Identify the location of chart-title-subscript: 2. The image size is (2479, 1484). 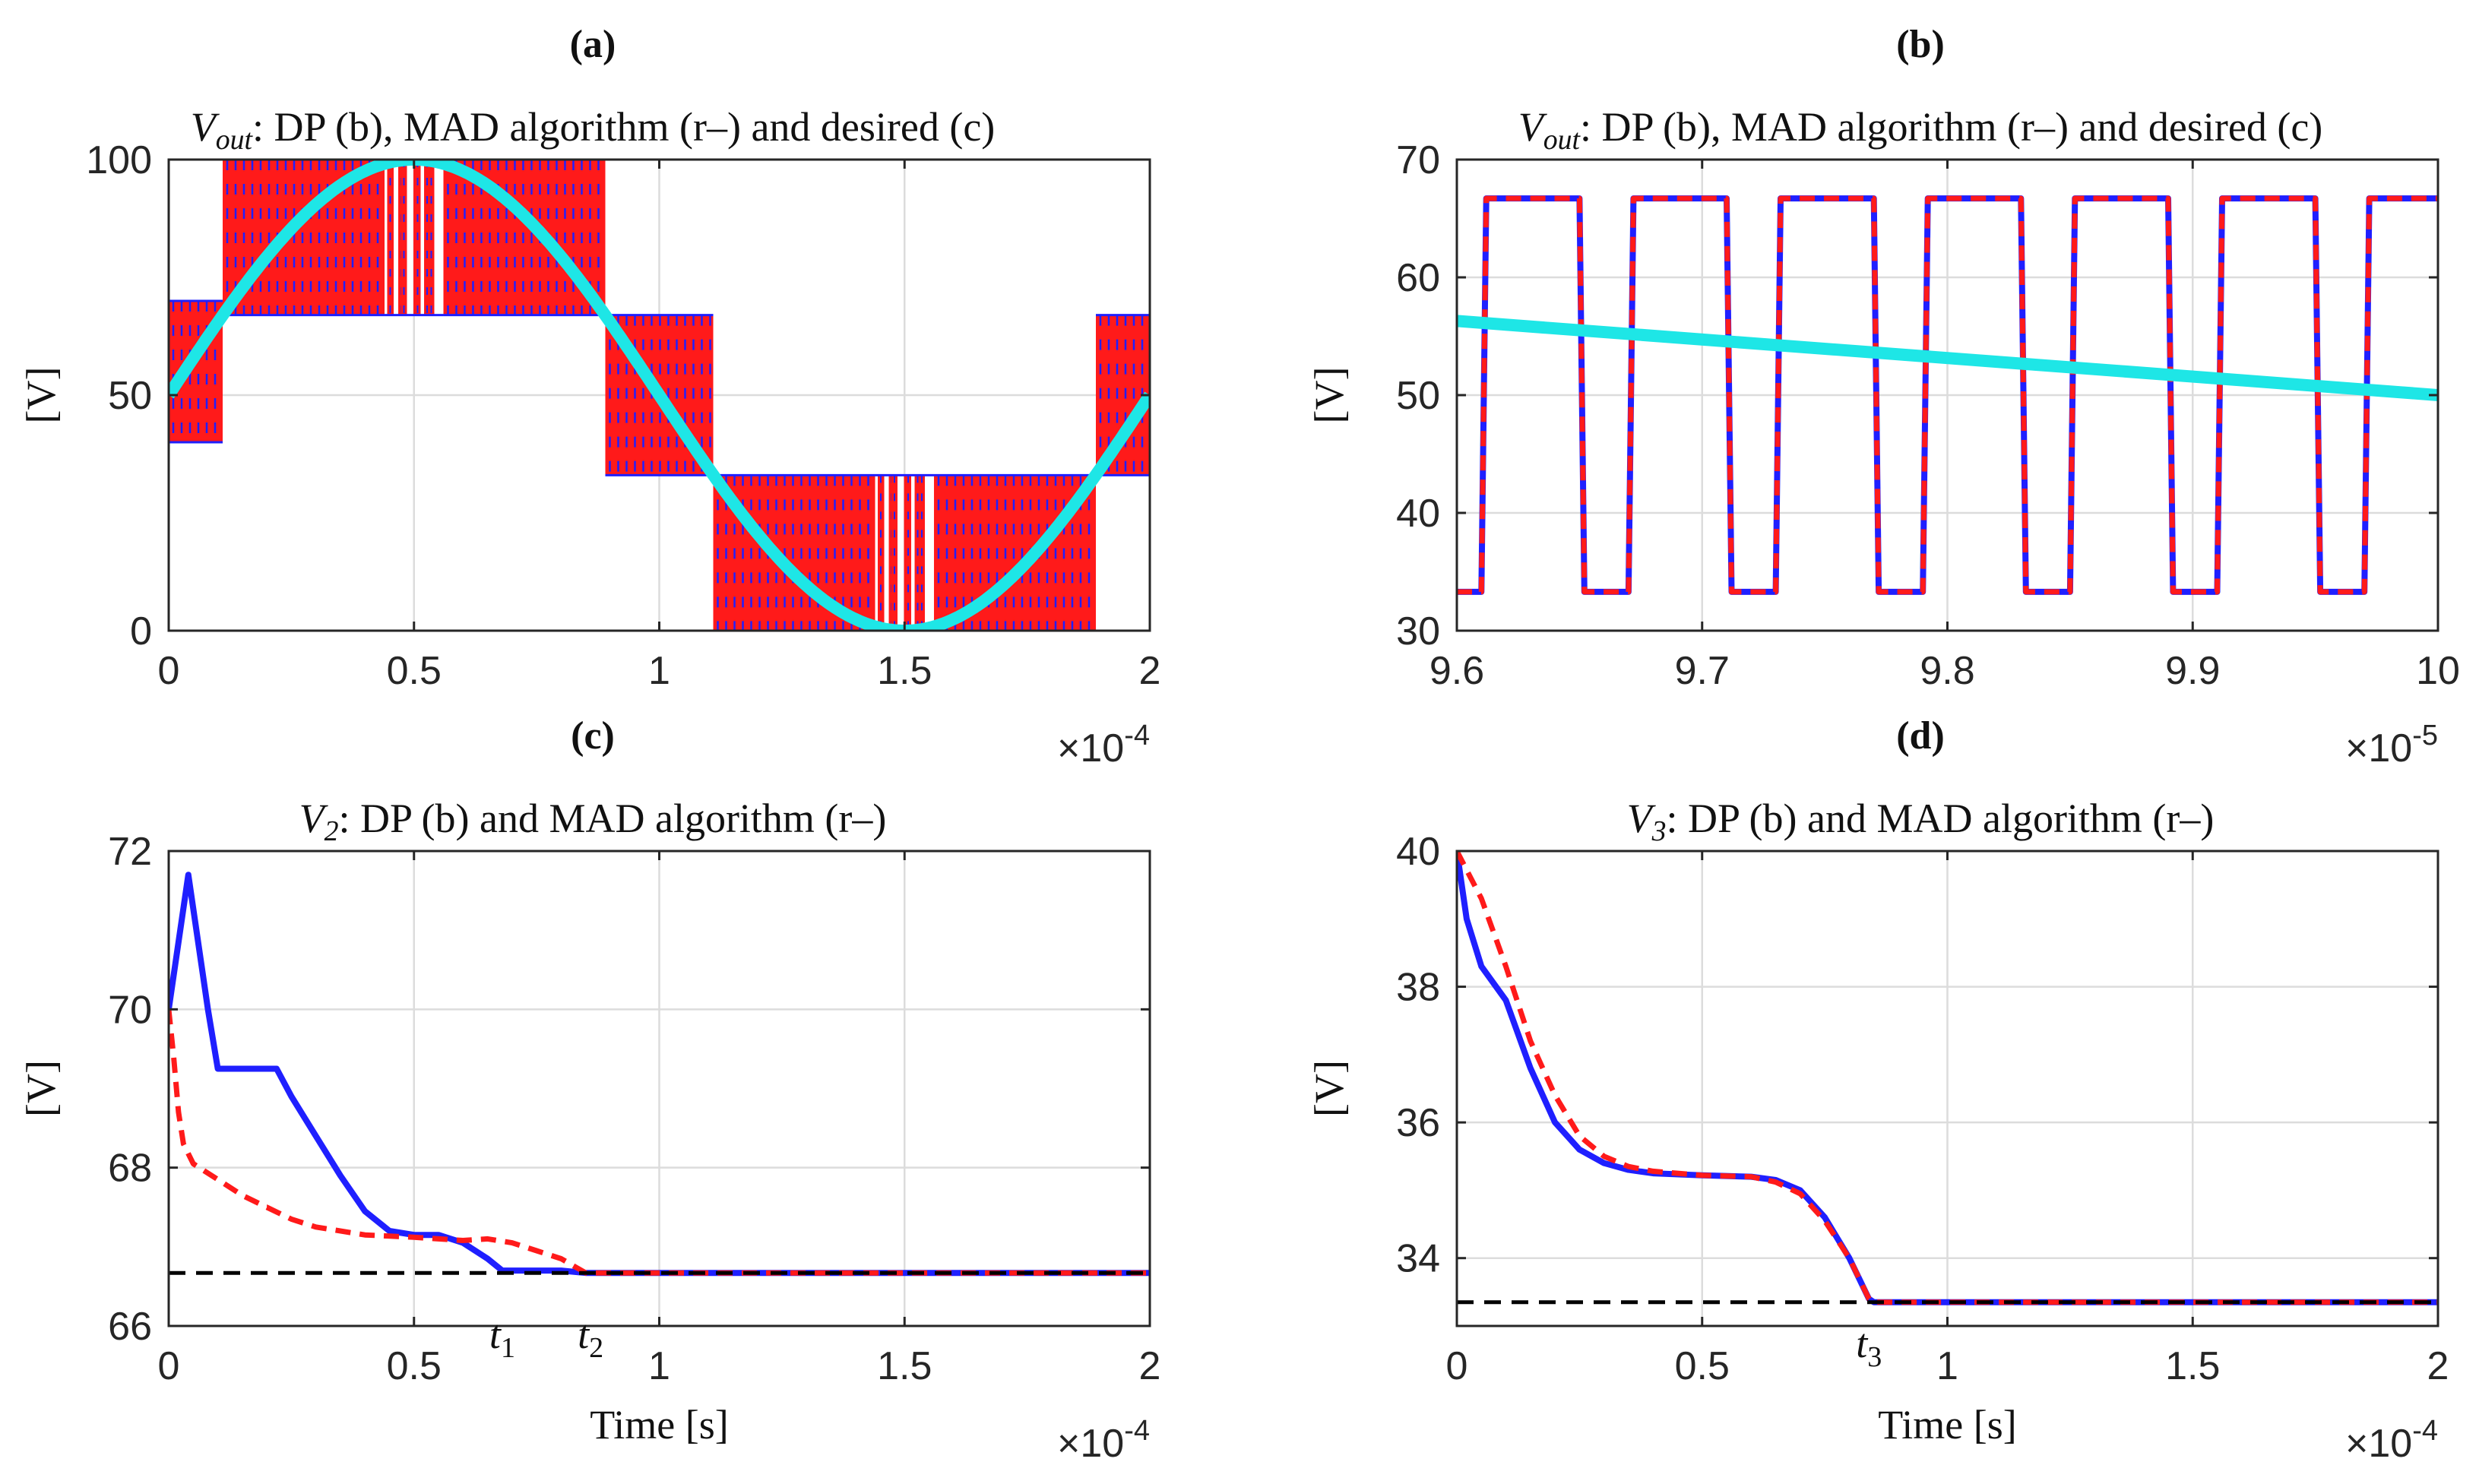
(332, 831).